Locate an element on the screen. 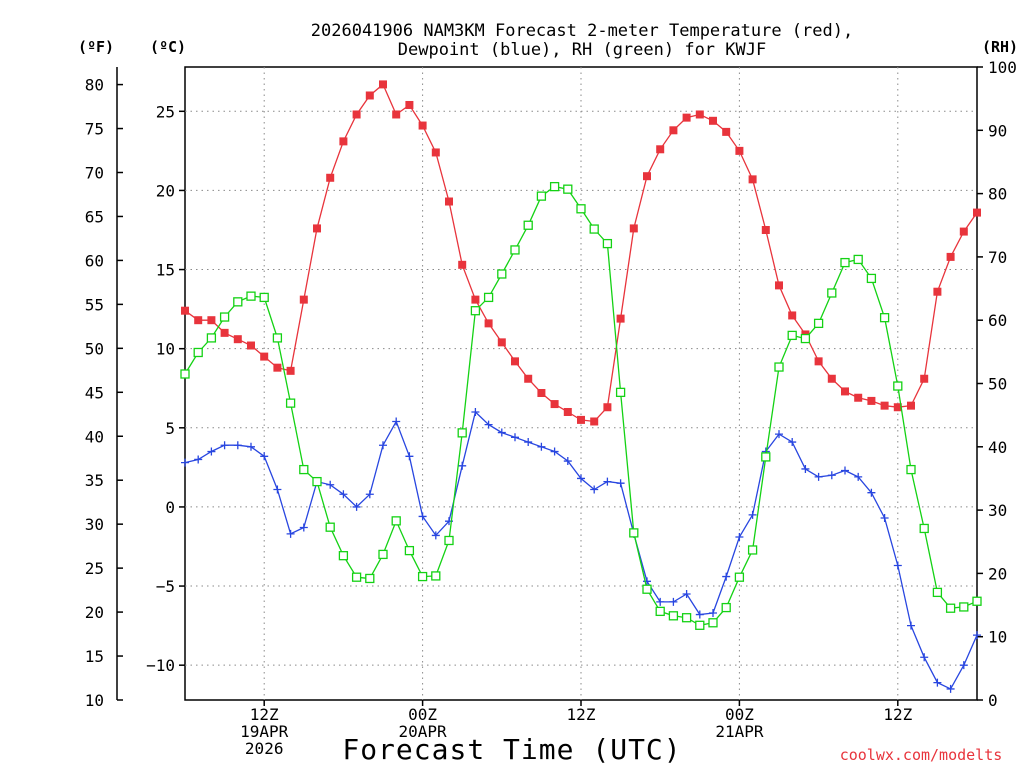 Image resolution: width=1024 pixels, height=768 pixels. rh-tick-label: 70 is located at coordinates (997, 257).